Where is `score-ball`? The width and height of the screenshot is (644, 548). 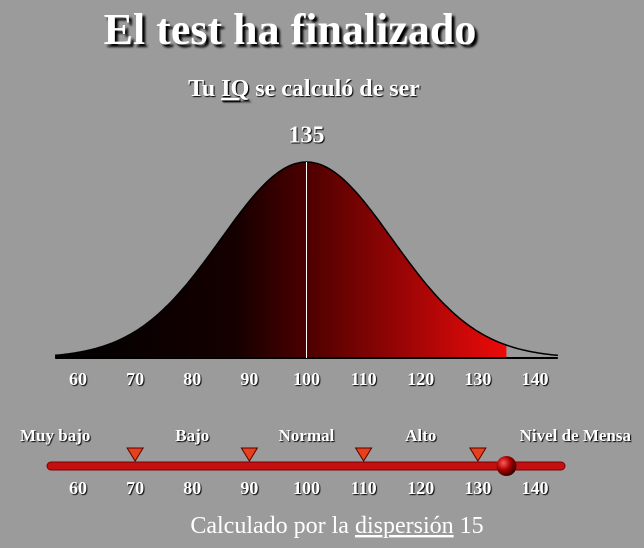
score-ball is located at coordinates (506, 466).